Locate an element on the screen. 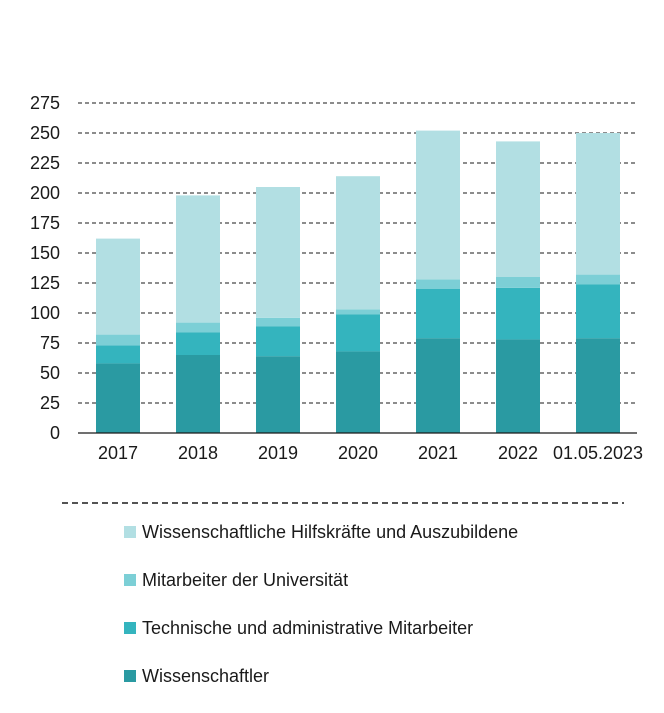 The width and height of the screenshot is (664, 713). x-tick-label: 2019 is located at coordinates (278, 453).